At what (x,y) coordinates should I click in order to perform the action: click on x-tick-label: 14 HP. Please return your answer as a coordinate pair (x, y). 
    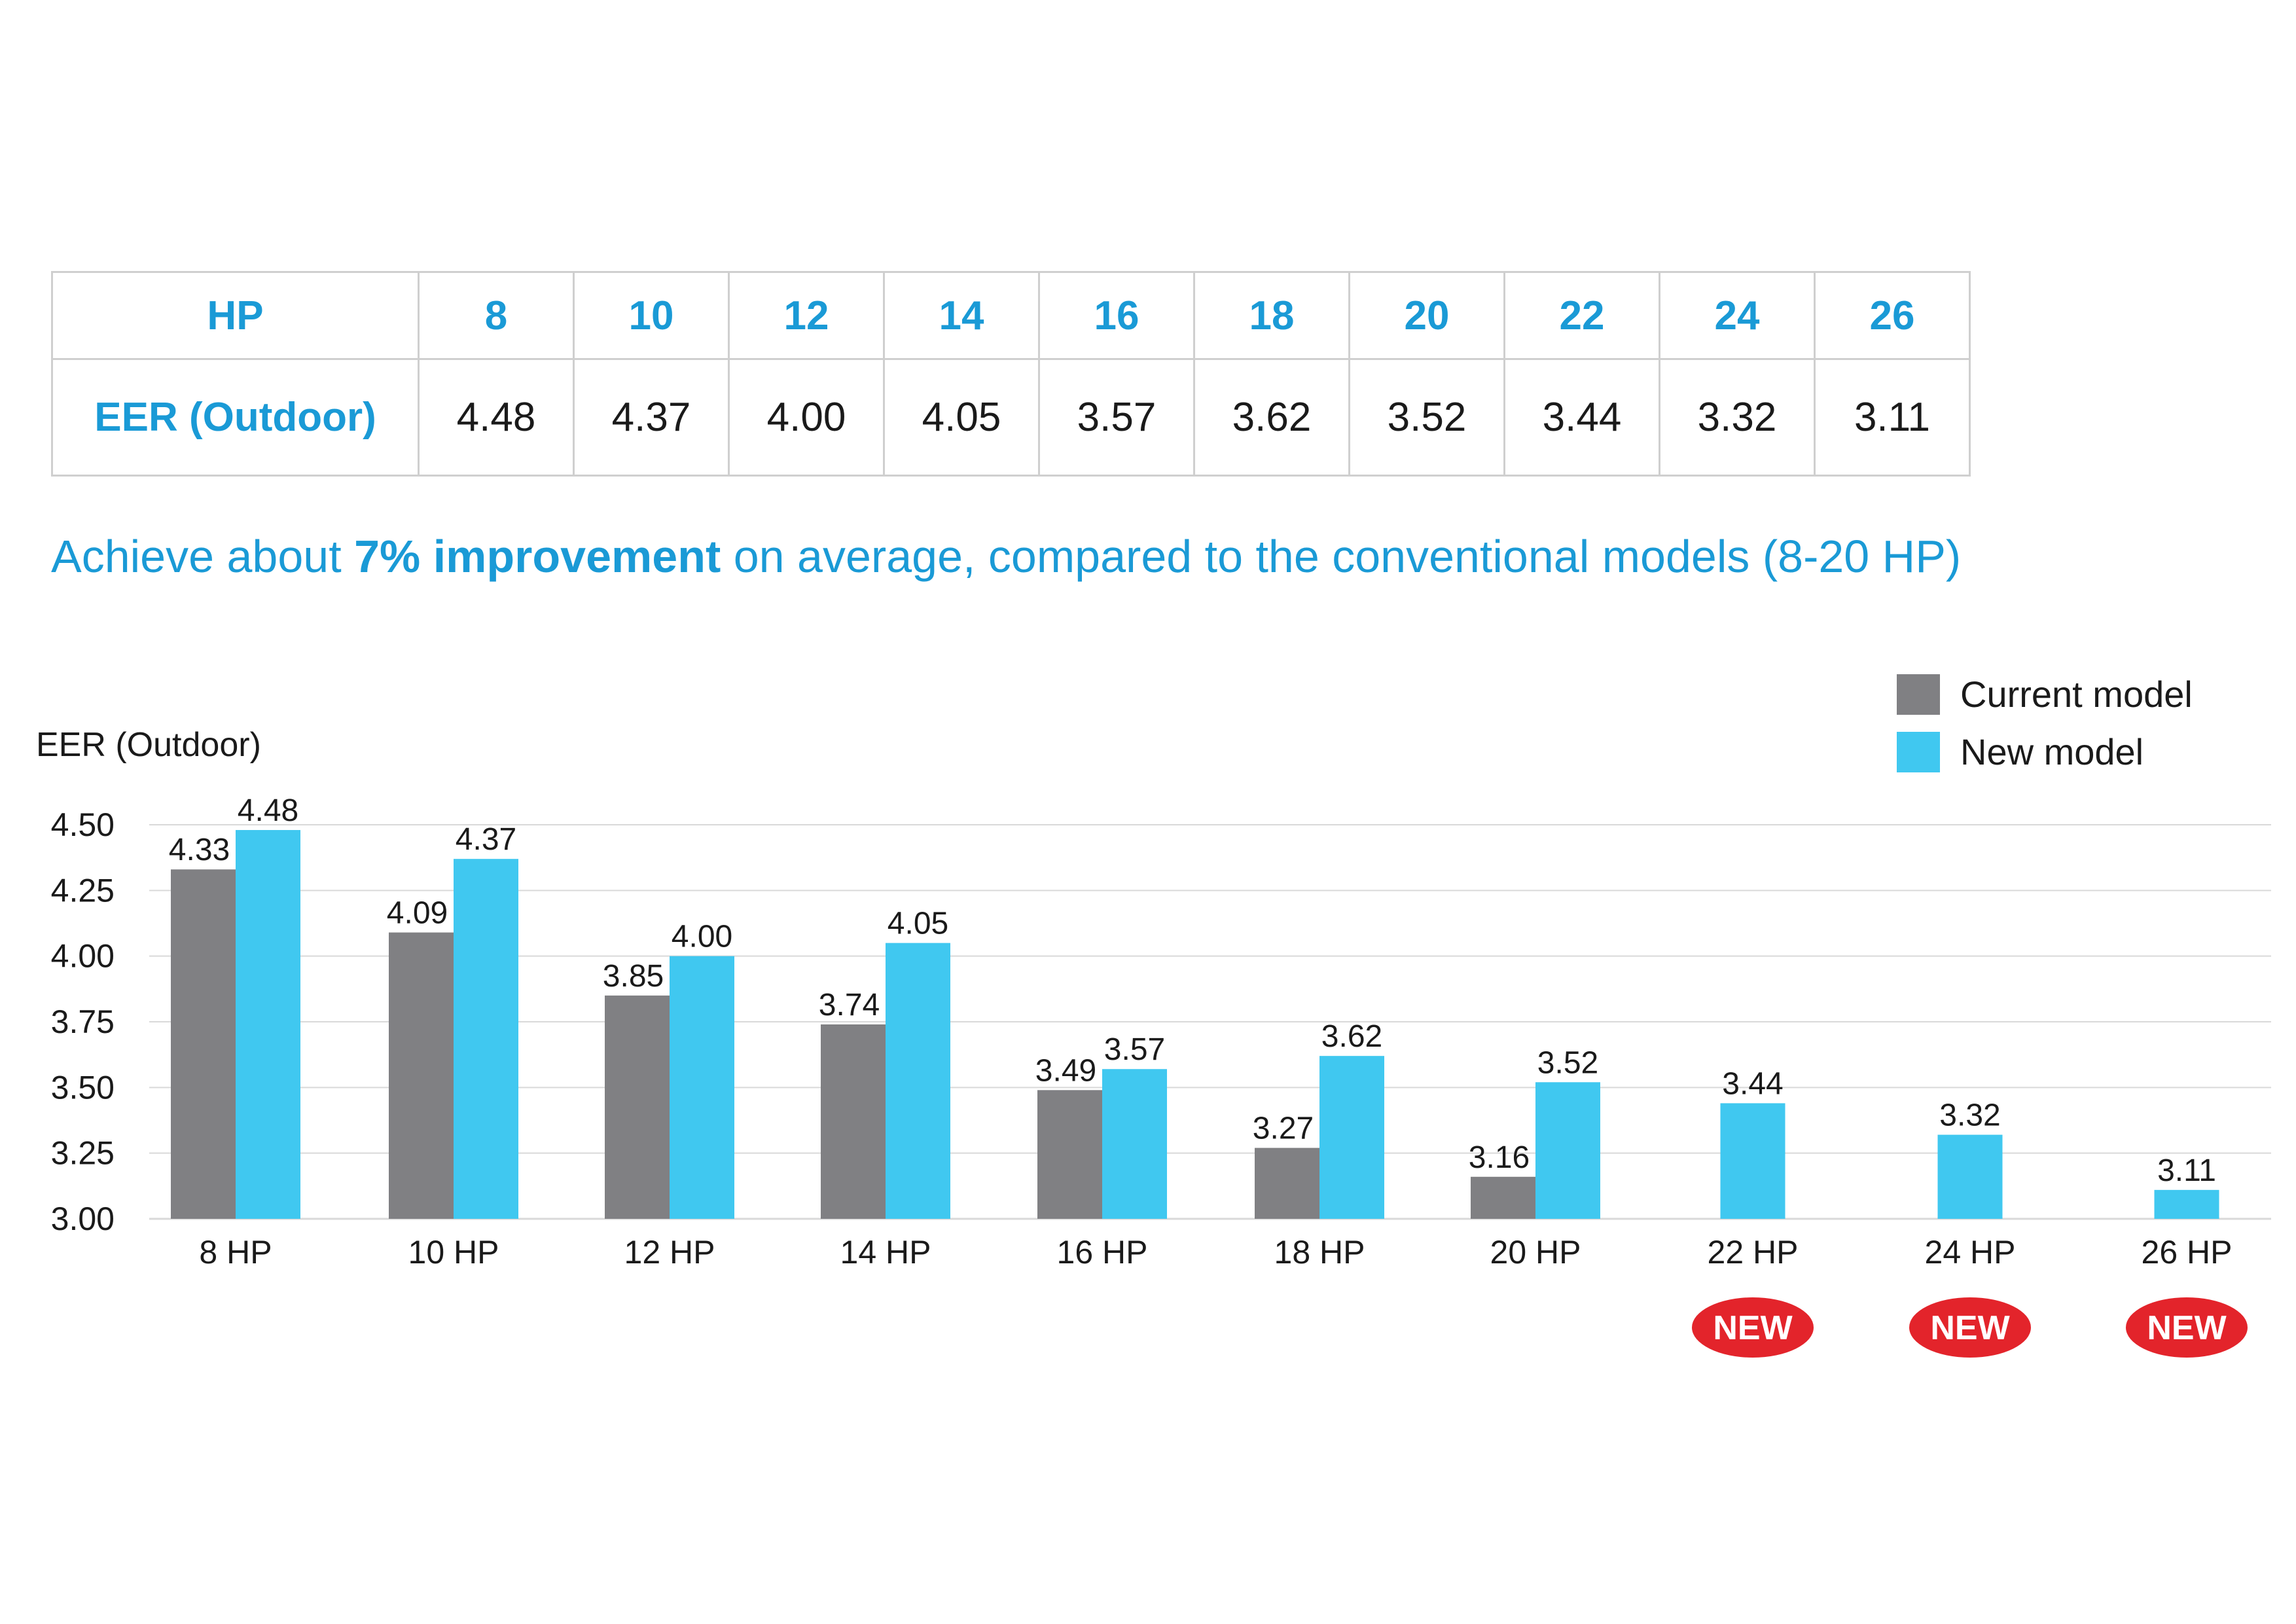
    Looking at the image, I should click on (885, 1252).